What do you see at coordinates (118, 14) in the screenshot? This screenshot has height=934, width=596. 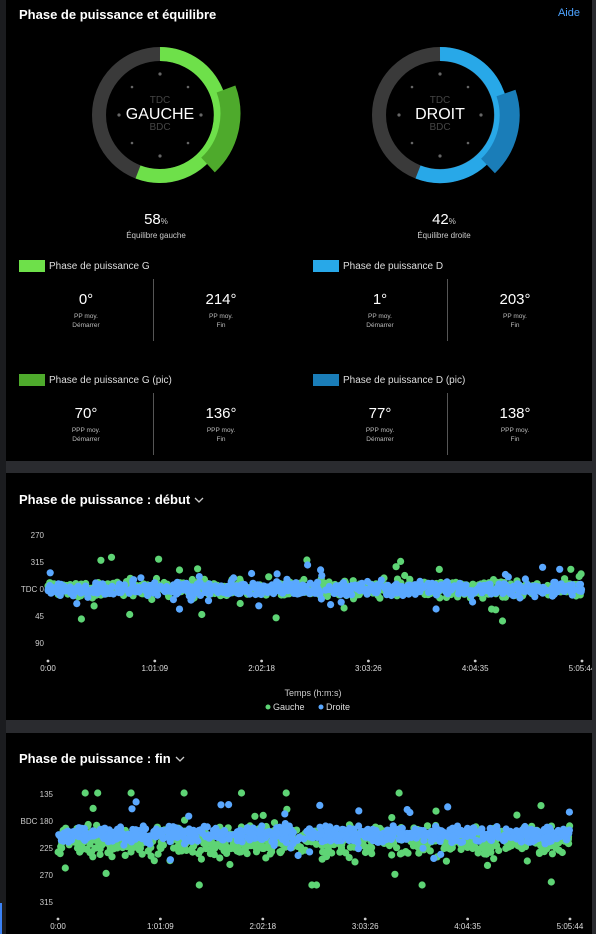 I see `panel-title: Phase de puissance et équilibre` at bounding box center [118, 14].